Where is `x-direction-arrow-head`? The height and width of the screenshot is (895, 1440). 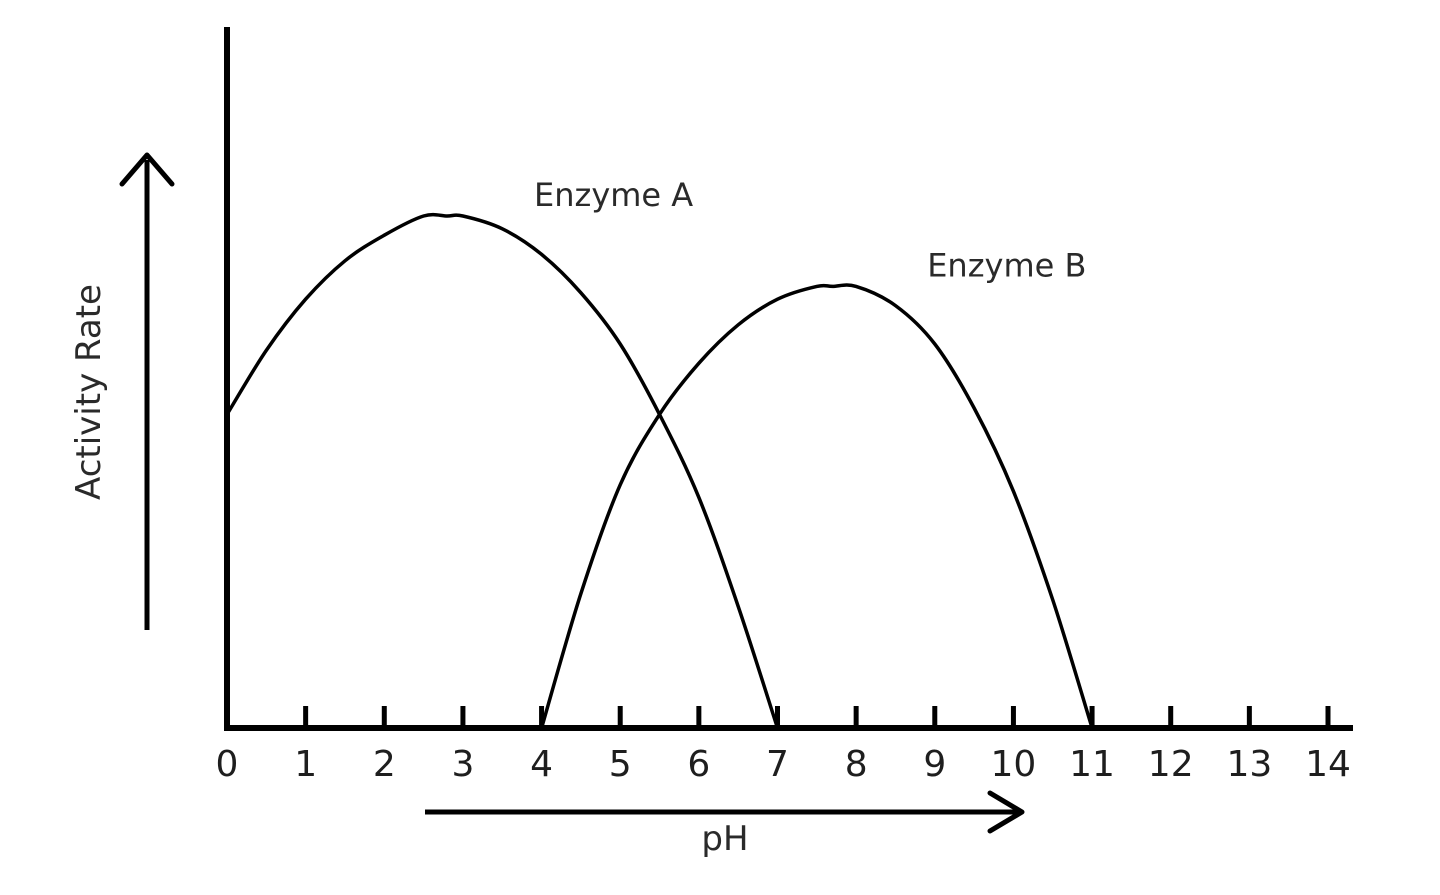 x-direction-arrow-head is located at coordinates (1006, 812).